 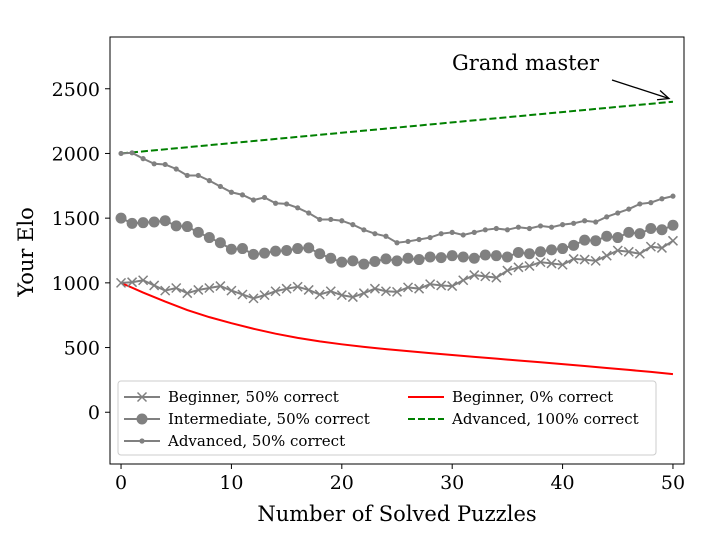 What do you see at coordinates (81, 251) in the screenshot?
I see `y-axis-ticks: 0 500 1000 1500 2000 2500` at bounding box center [81, 251].